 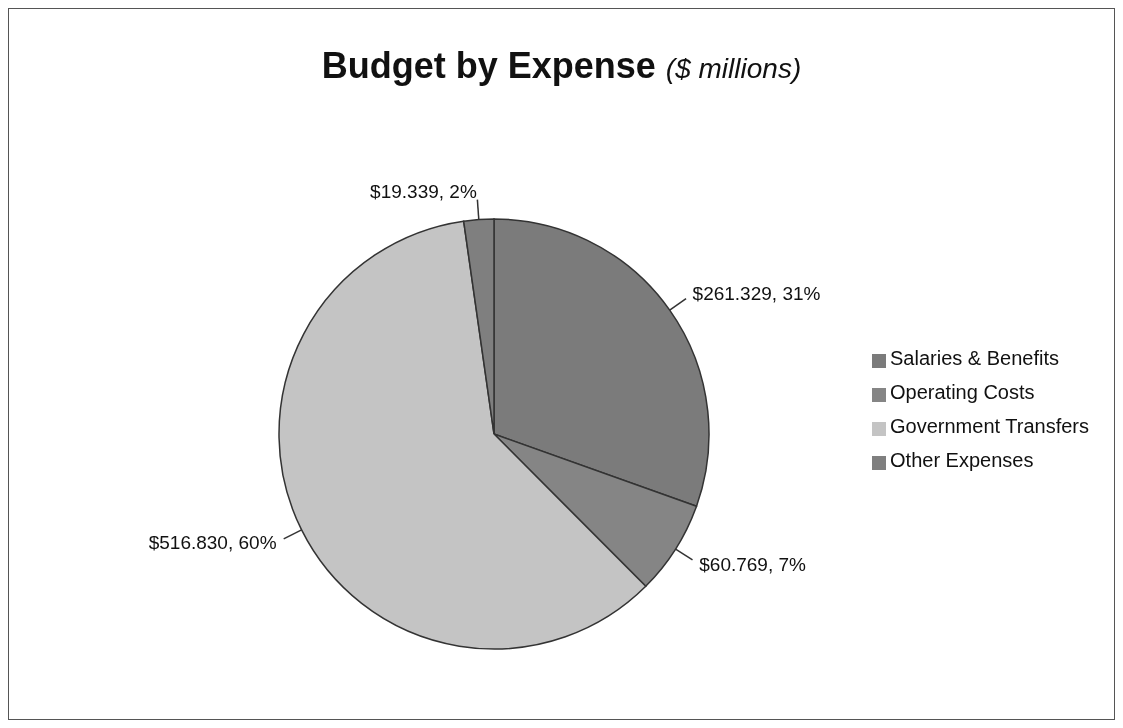 I want to click on data-label: $516.830, 60%, so click(x=212, y=542).